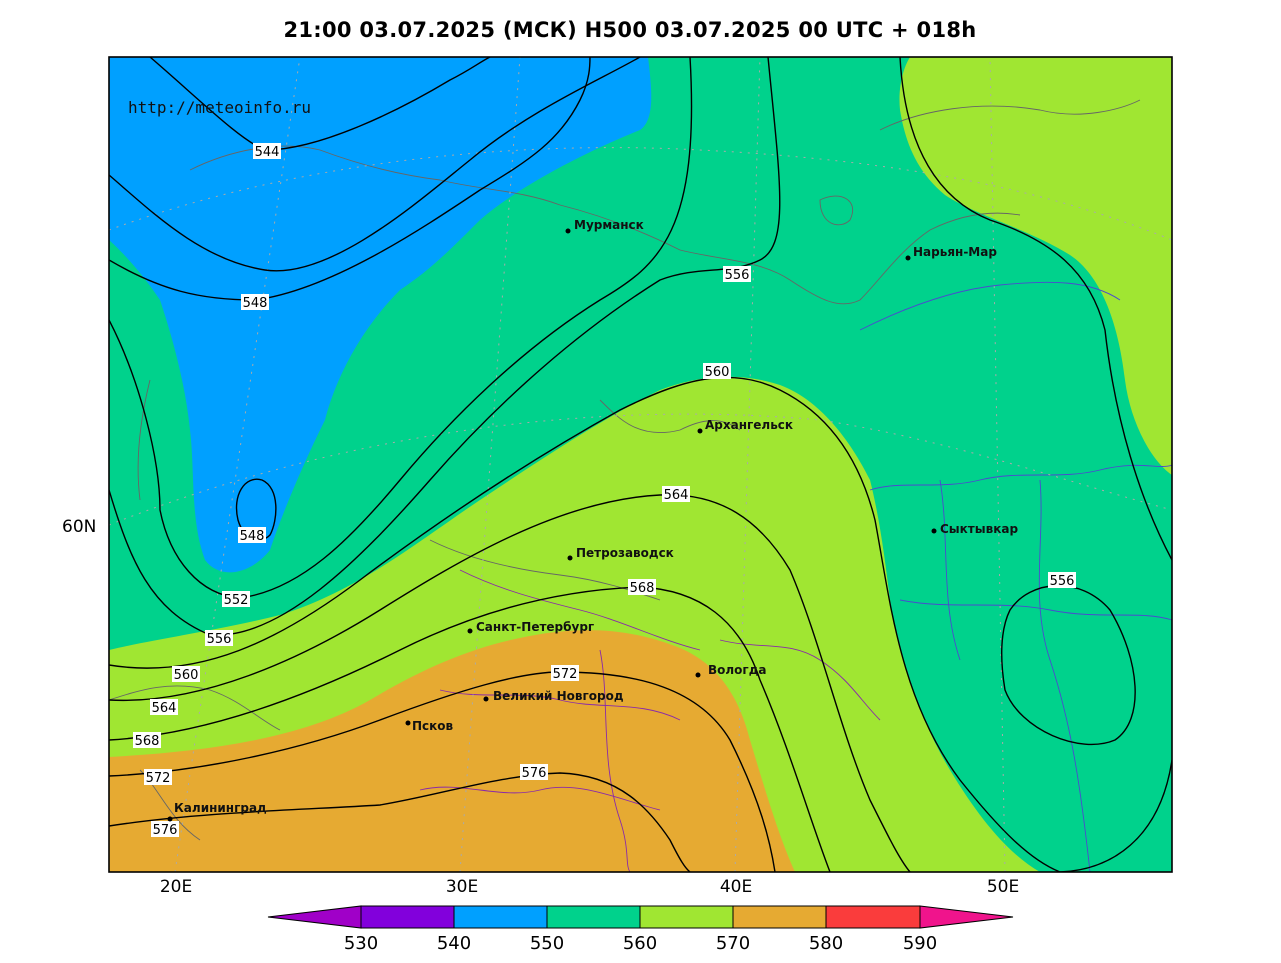 The width and height of the screenshot is (1281, 963). I want to click on svg-text: 552, so click(236, 600).